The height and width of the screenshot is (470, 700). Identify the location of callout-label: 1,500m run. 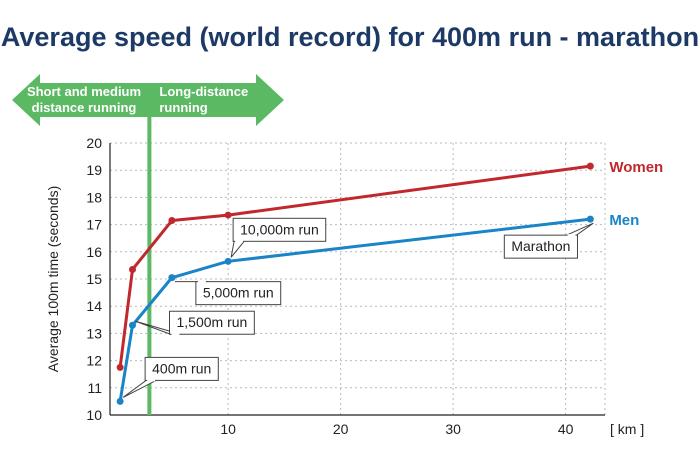
(212, 322).